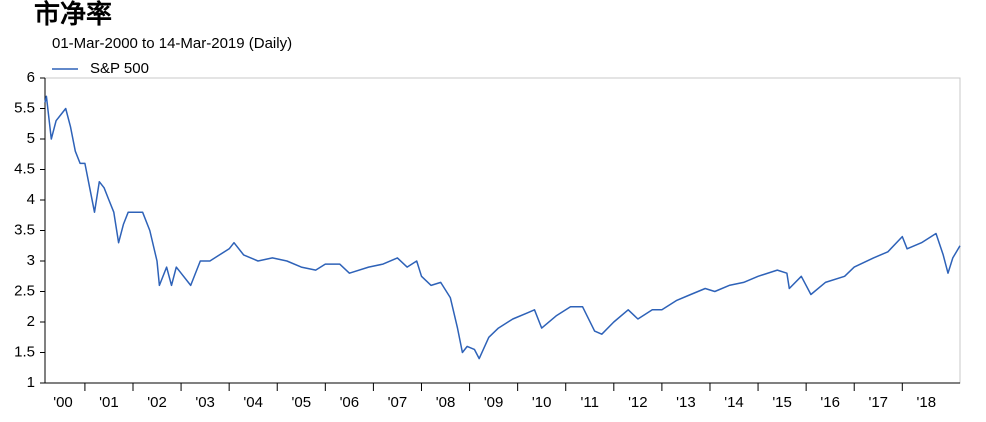  What do you see at coordinates (398, 402) in the screenshot?
I see `x-tick-label: '07` at bounding box center [398, 402].